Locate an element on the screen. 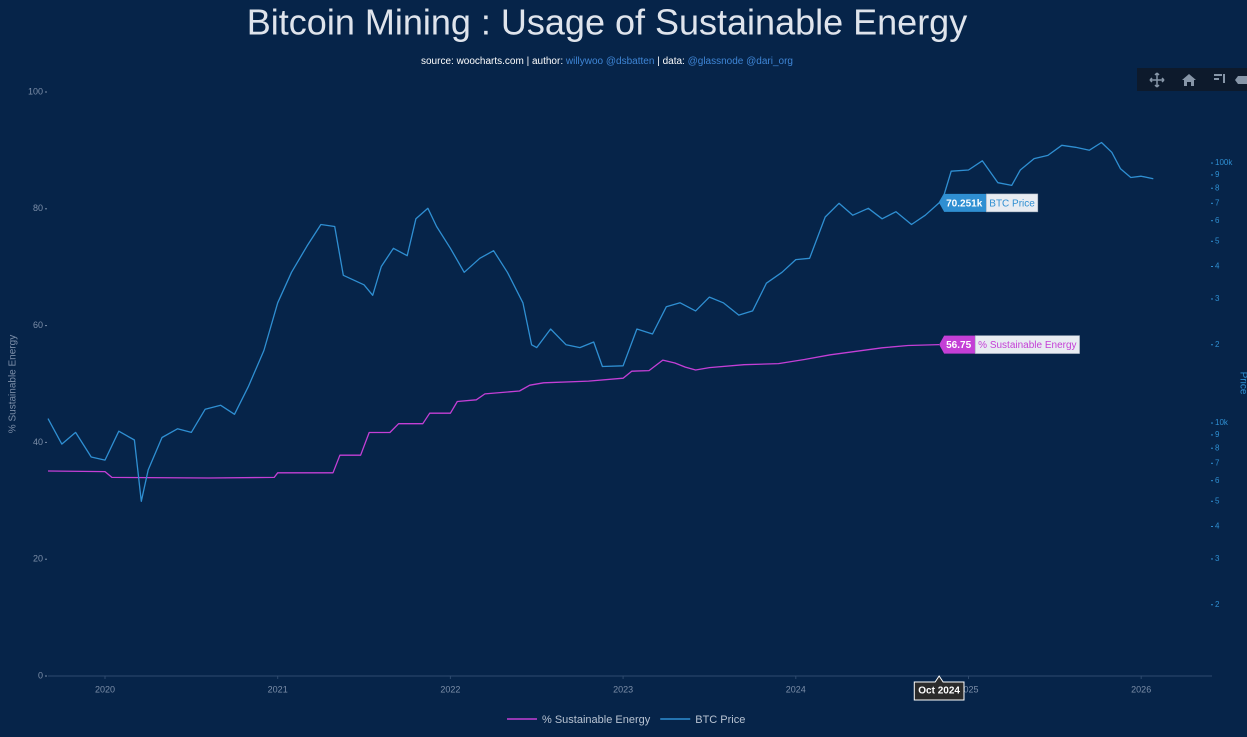 The height and width of the screenshot is (737, 1247). y2-tick-label: 10k is located at coordinates (1222, 422).